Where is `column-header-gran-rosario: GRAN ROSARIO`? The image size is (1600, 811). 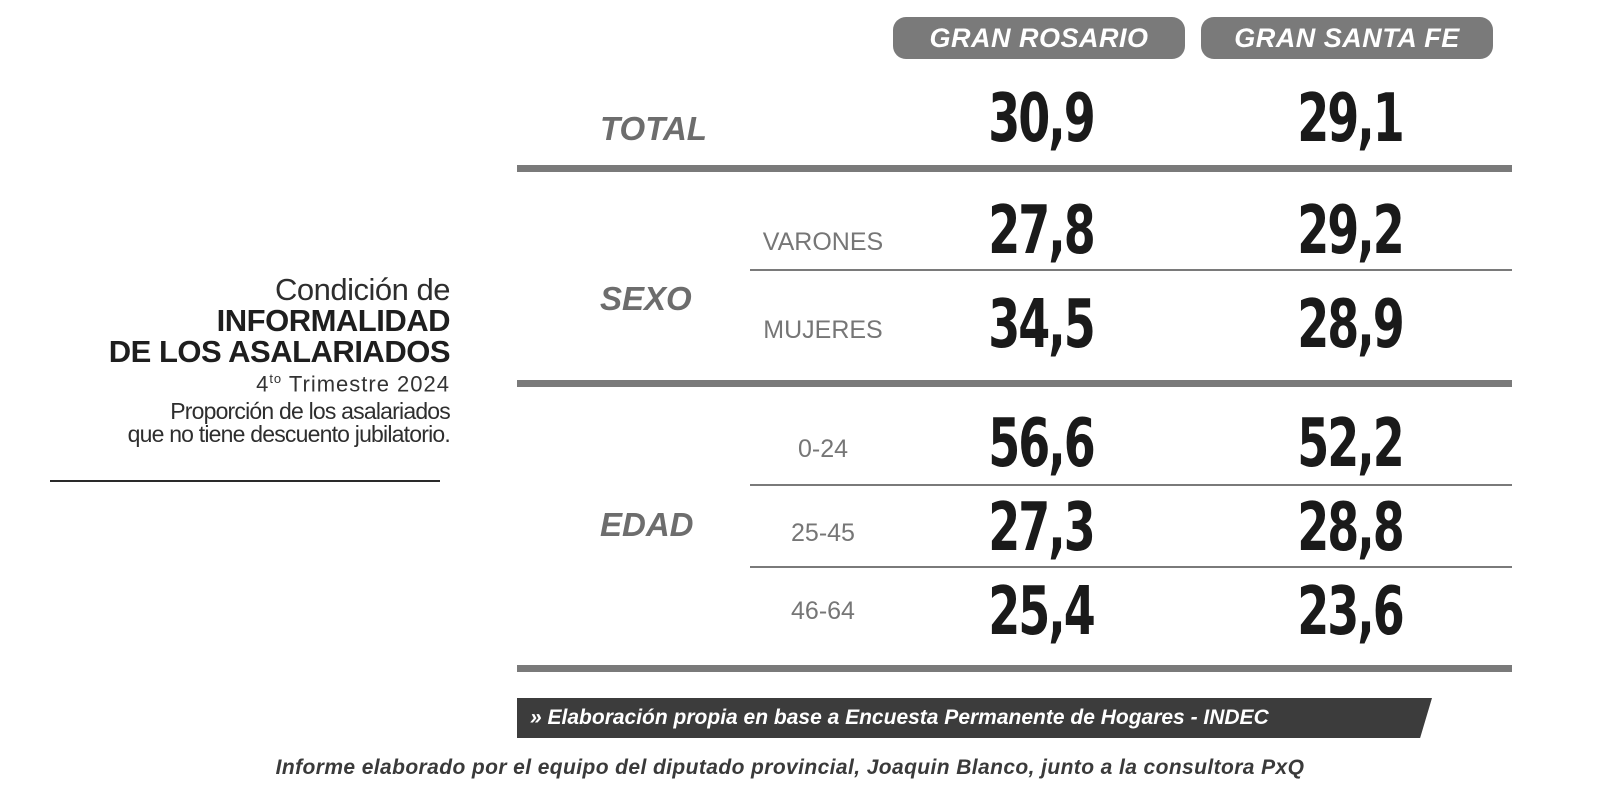
column-header-gran-rosario: GRAN ROSARIO is located at coordinates (1039, 38).